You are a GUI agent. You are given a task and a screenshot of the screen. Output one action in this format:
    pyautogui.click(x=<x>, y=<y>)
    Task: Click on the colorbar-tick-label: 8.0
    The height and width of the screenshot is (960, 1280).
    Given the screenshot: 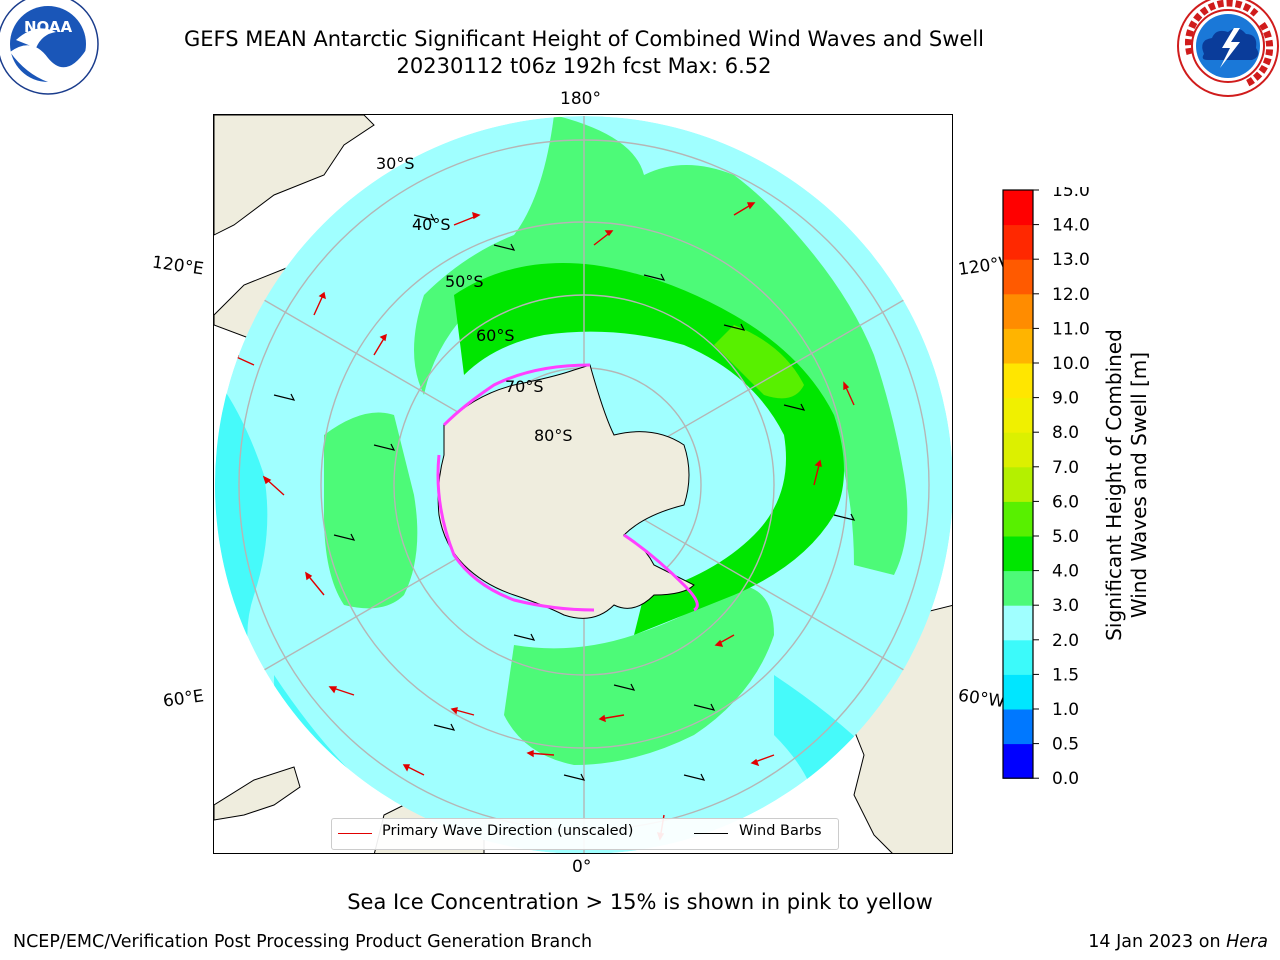 What is the action you would take?
    pyautogui.click(x=1065, y=433)
    